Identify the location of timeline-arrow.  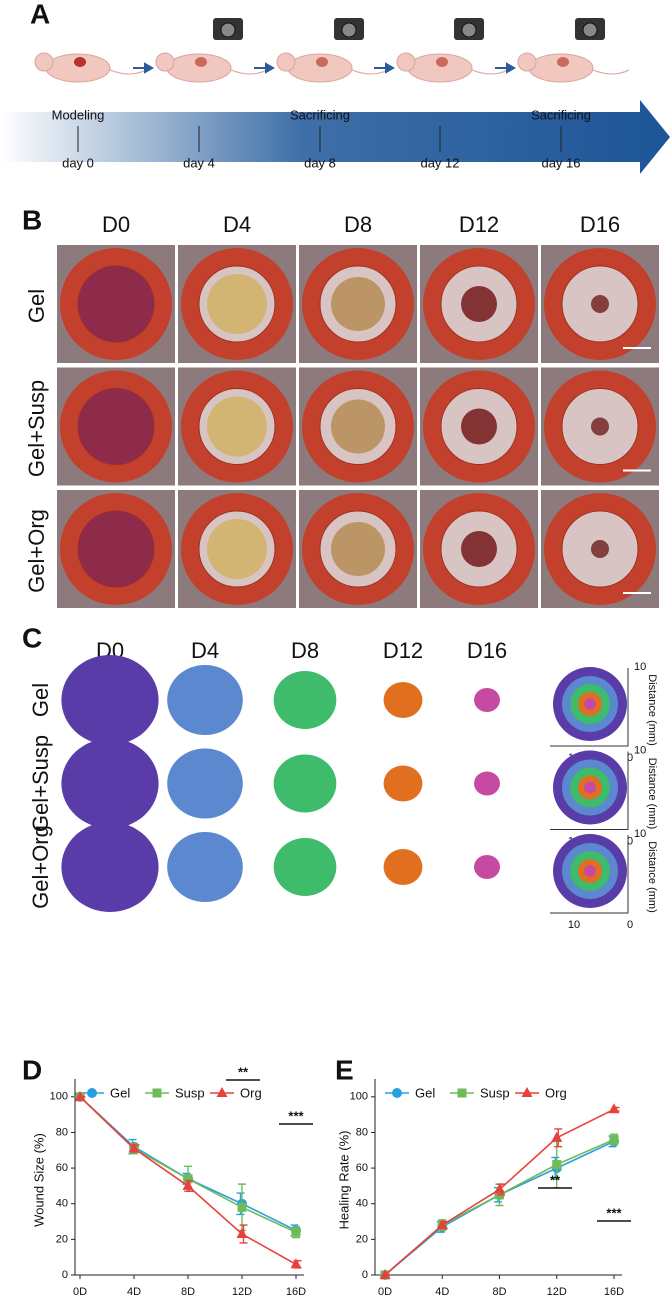
(335, 137).